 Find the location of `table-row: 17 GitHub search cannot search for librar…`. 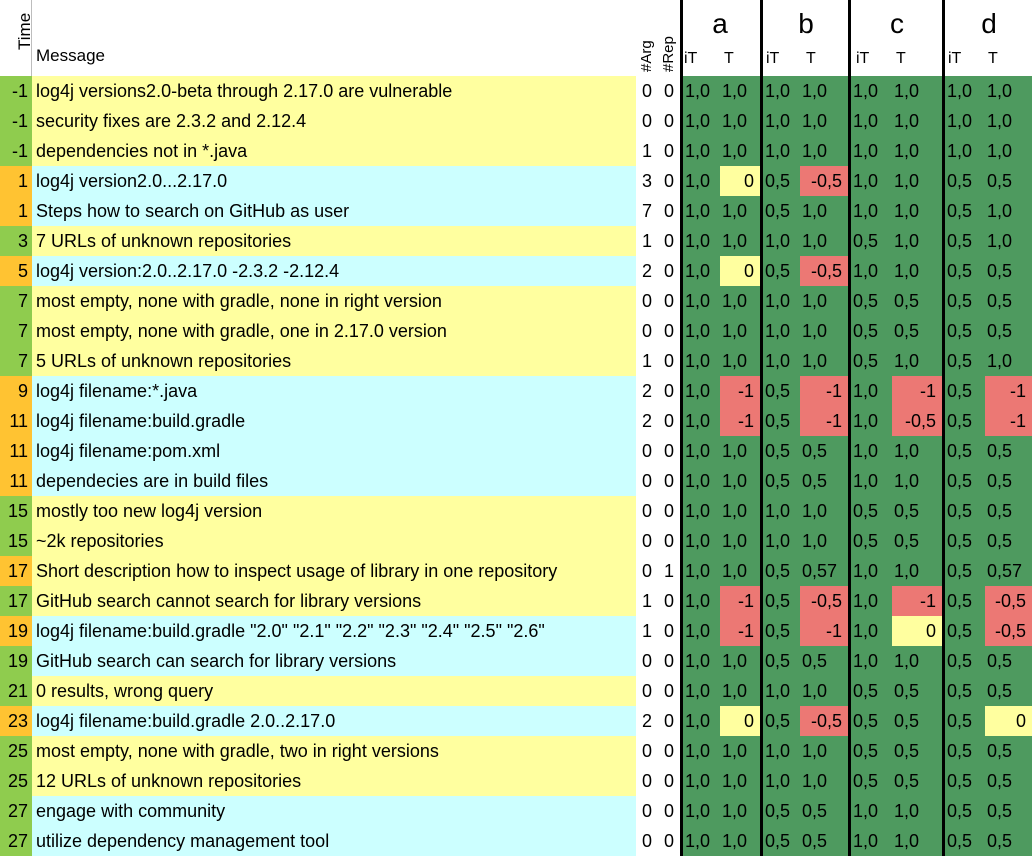

table-row: 17 GitHub search cannot search for librar… is located at coordinates (516, 601).